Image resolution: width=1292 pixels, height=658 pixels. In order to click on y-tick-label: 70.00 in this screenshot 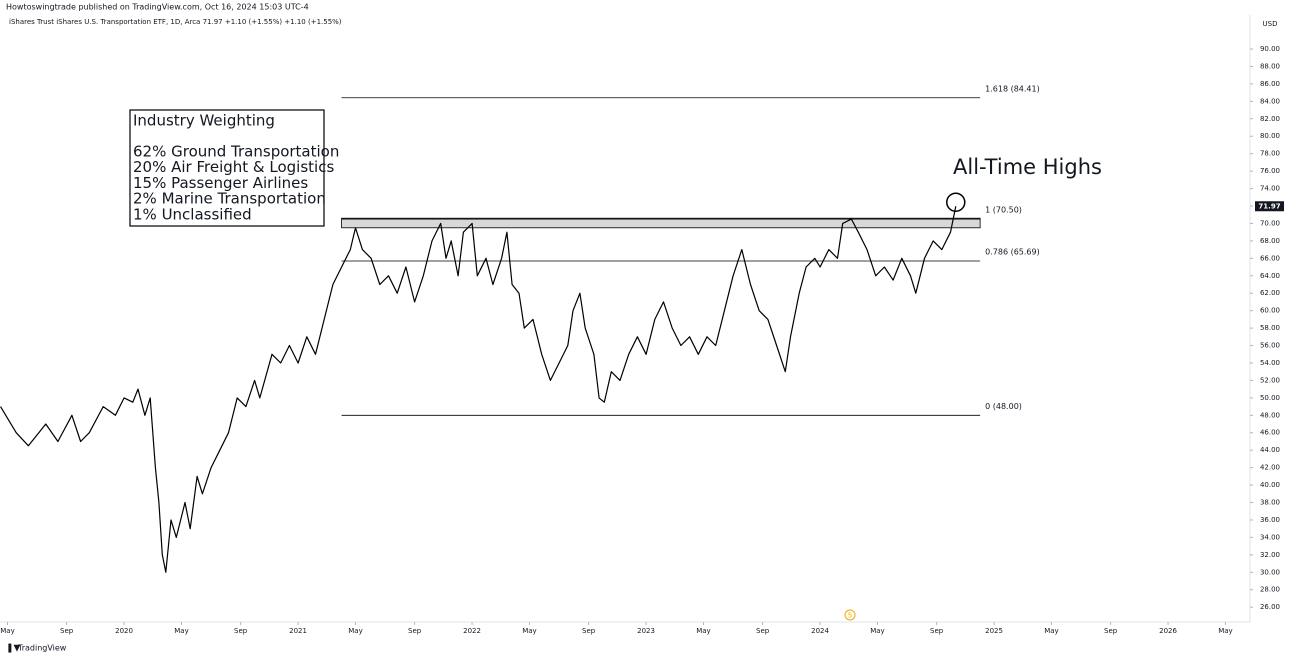, I will do `click(1270, 223)`.